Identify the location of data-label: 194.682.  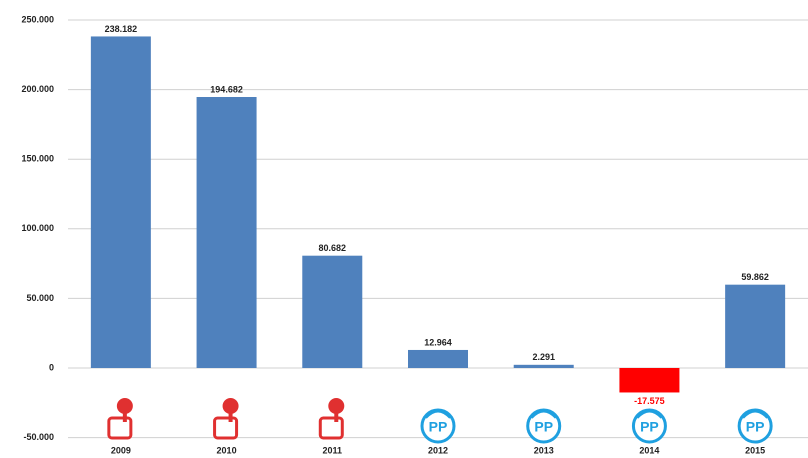
(226, 89).